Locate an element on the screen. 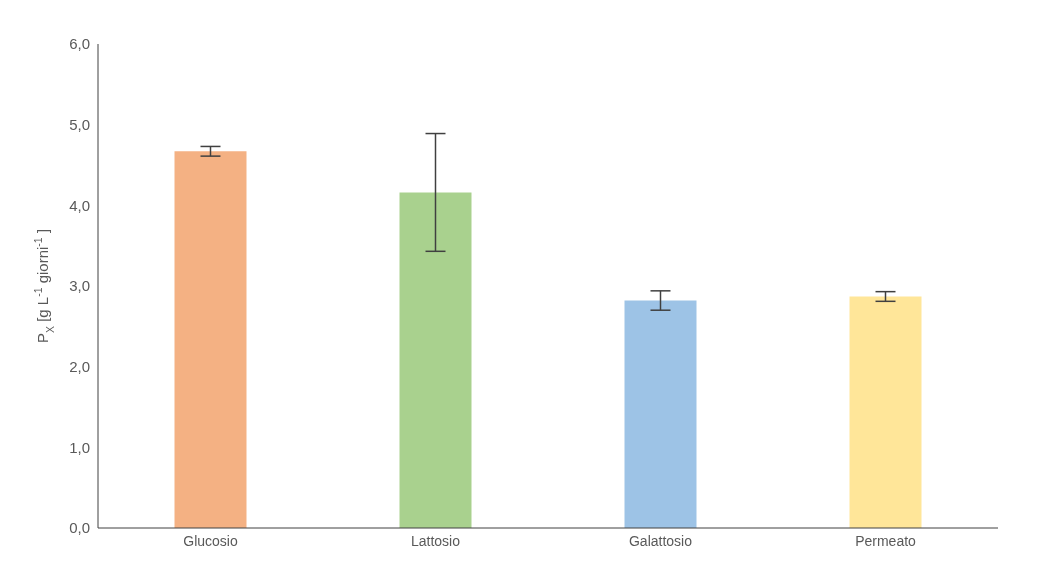  y-tick-label: 1,0 is located at coordinates (79, 447).